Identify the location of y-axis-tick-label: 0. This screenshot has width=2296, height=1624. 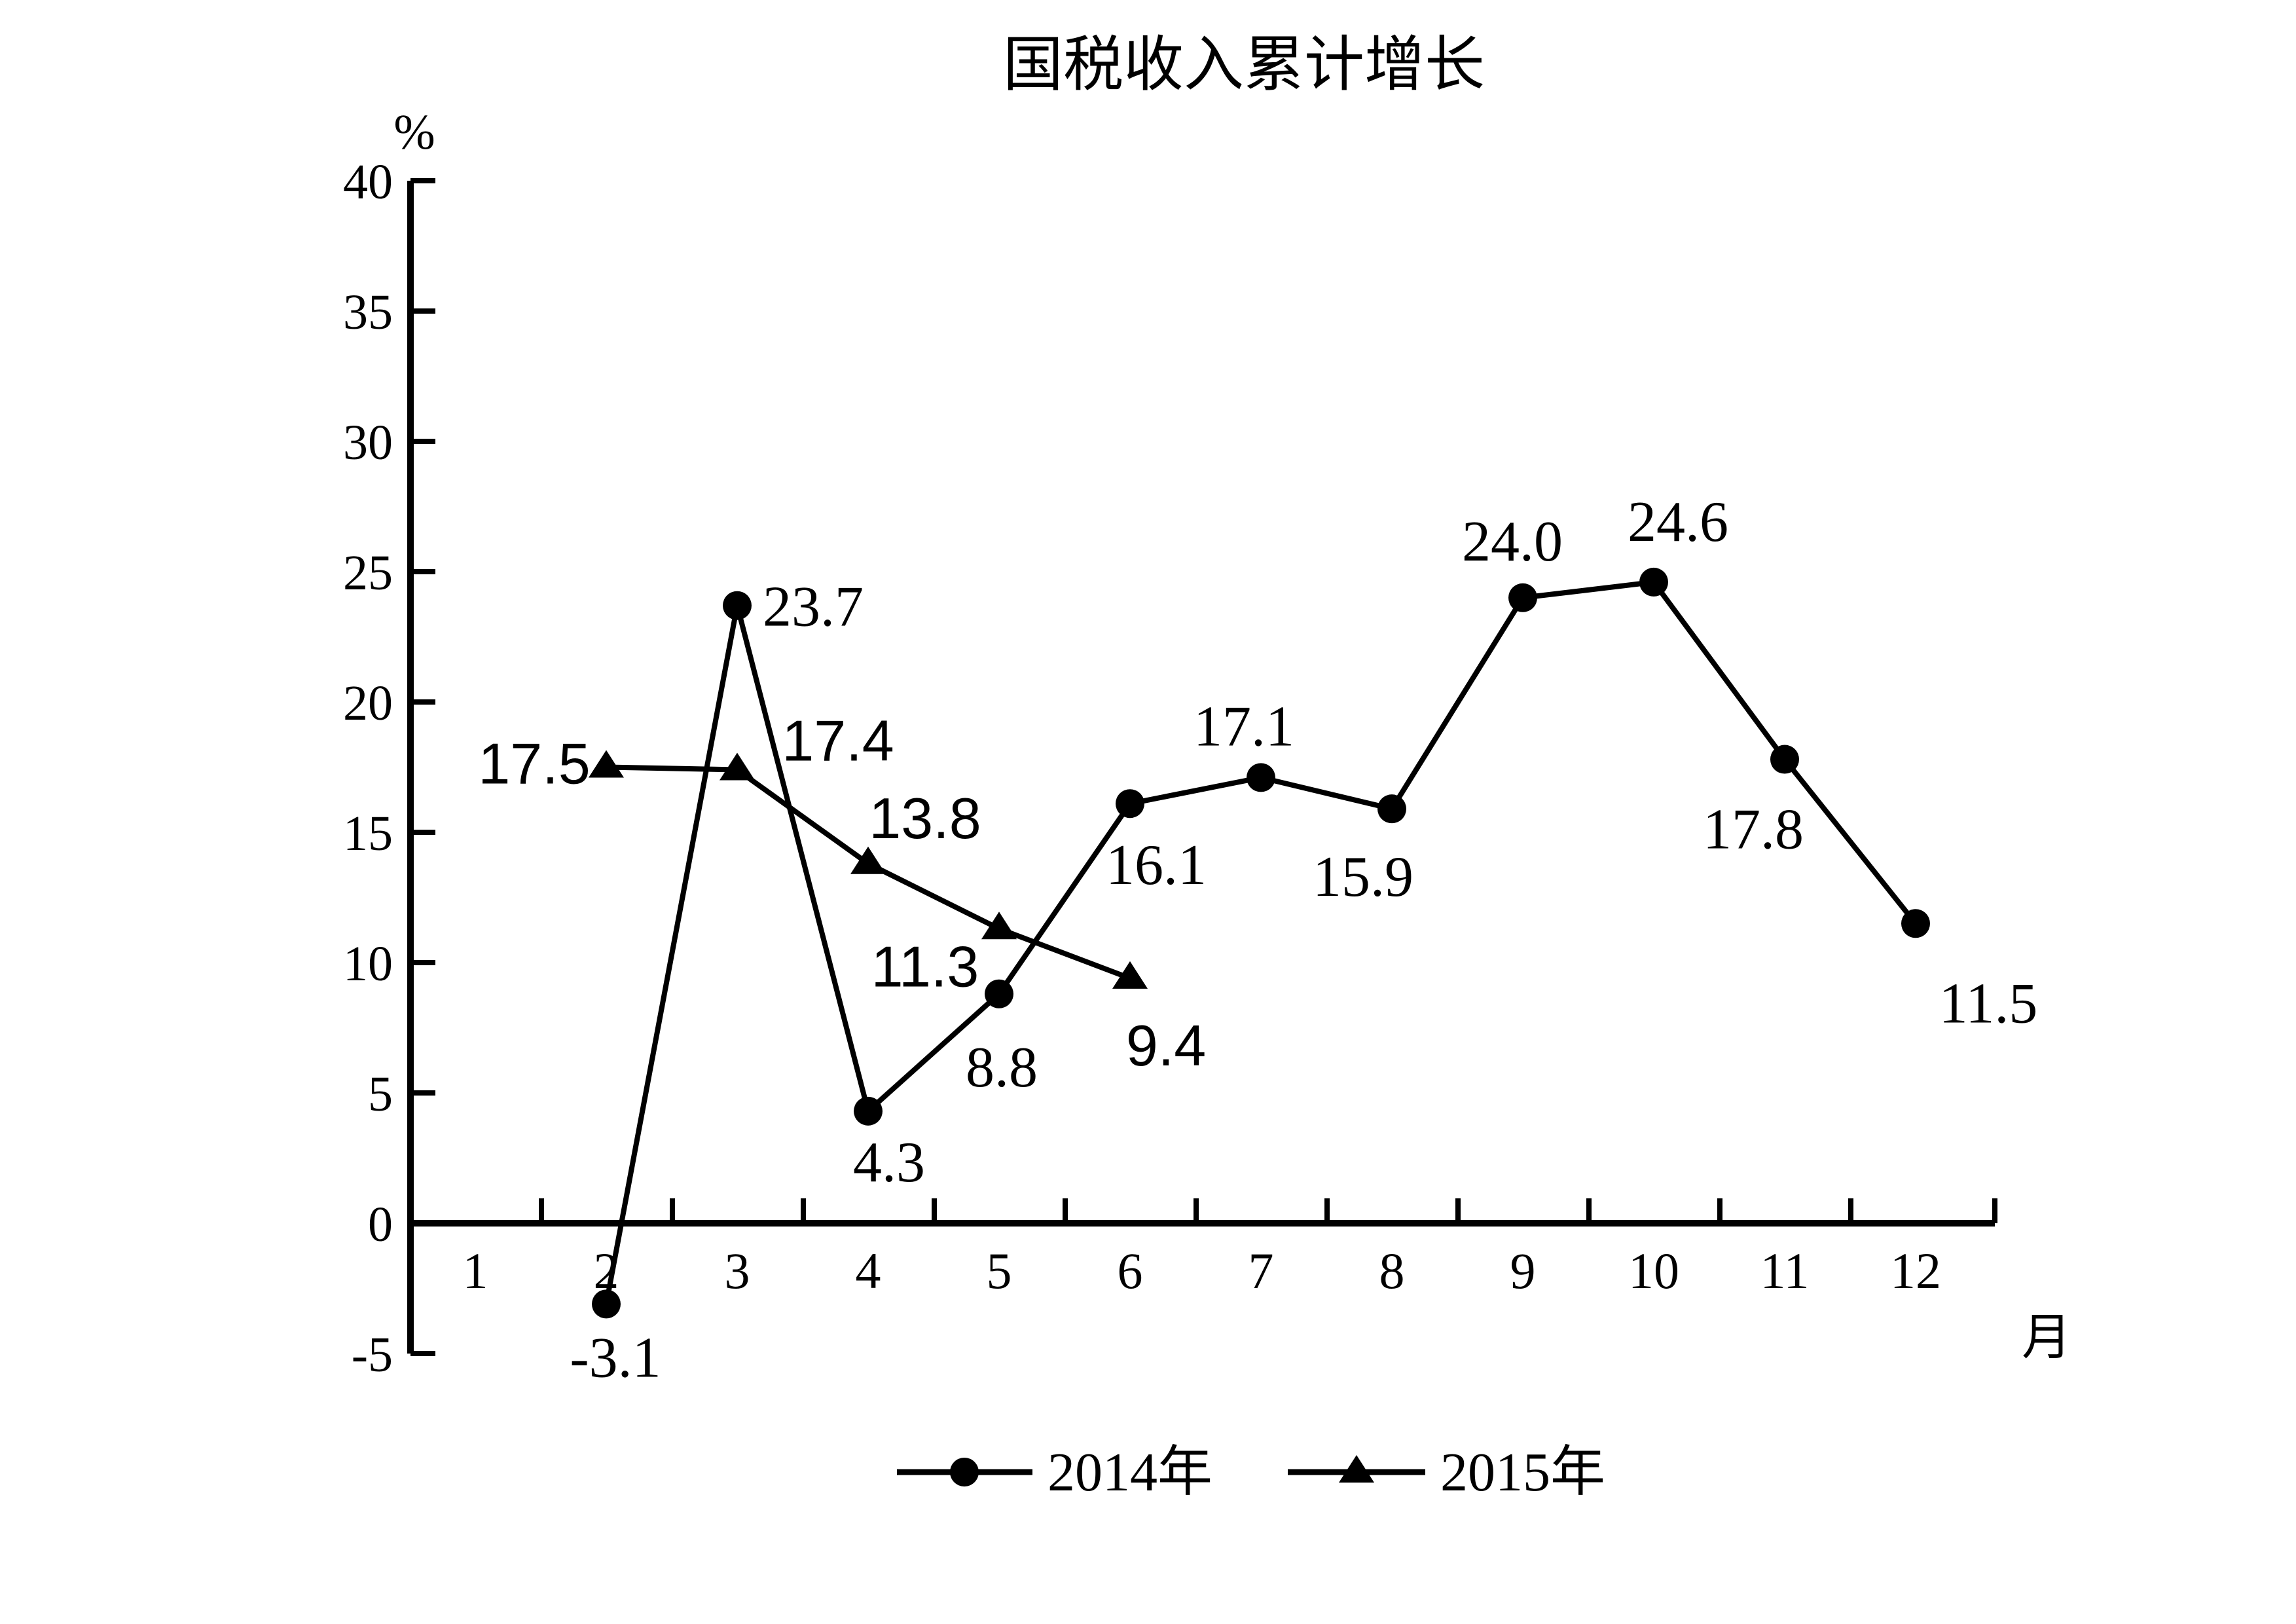
(380, 1224).